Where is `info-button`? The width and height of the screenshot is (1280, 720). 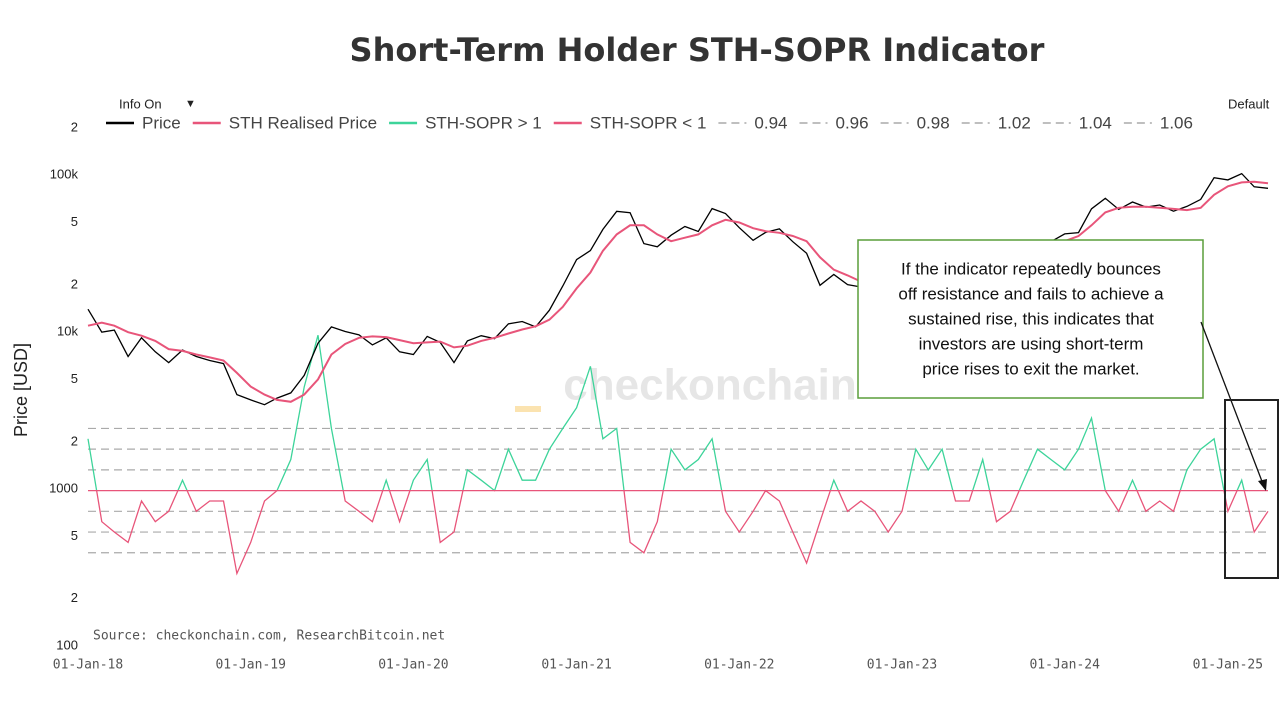
info-button is located at coordinates (156, 104).